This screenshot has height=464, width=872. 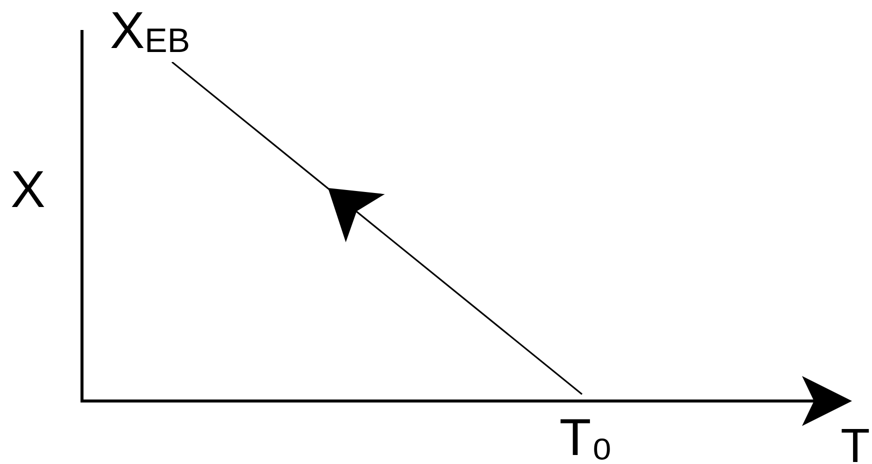 I want to click on x-axis-title: T, so click(x=855, y=442).